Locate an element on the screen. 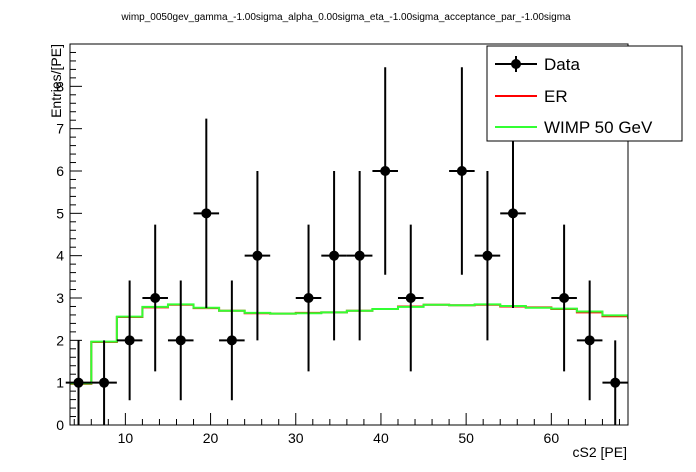 Image resolution: width=696 pixels, height=472 pixels. series-layer is located at coordinates (349, 344).